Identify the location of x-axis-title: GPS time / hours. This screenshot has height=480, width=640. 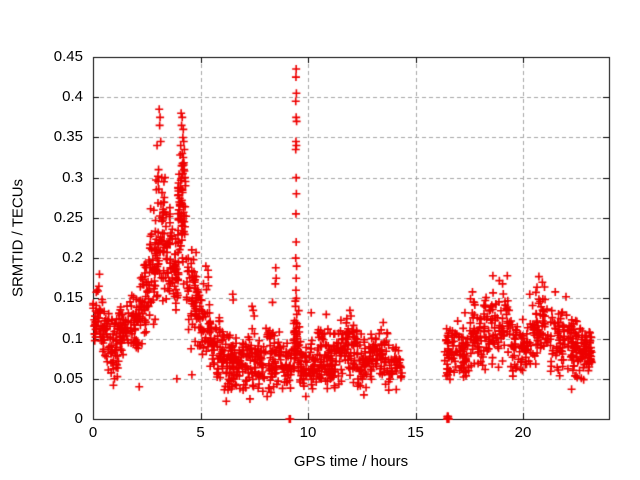
(351, 461).